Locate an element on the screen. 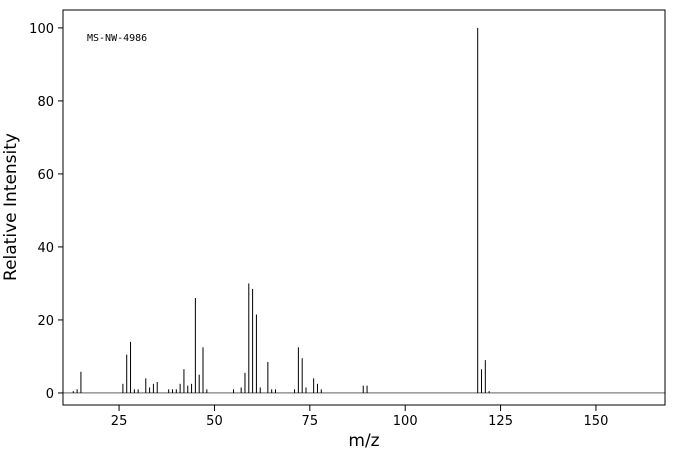 This screenshot has width=676, height=455. x-tick-label: 50 is located at coordinates (214, 421).